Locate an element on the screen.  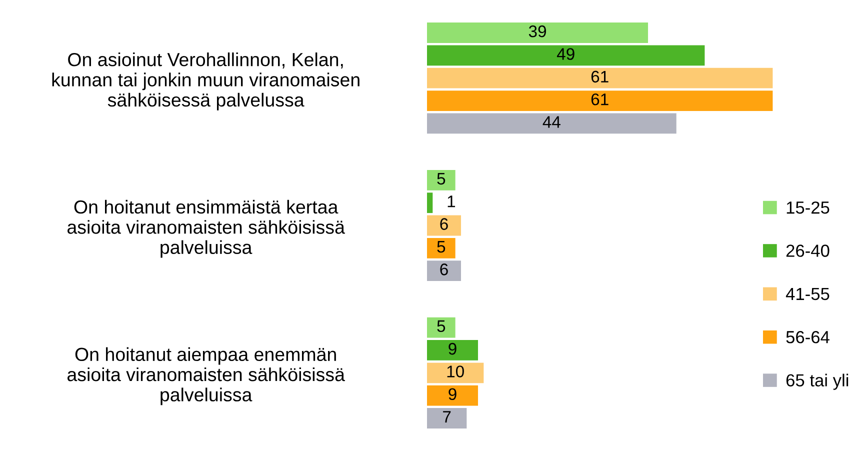
legend-label: 15-25 is located at coordinates (808, 207).